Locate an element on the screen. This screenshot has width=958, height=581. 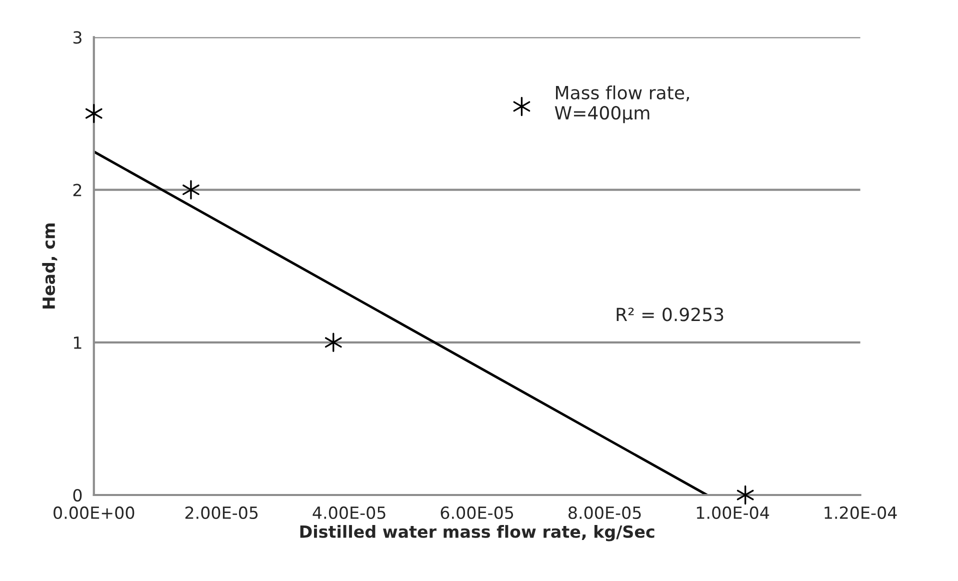
y-tick-label: 3 is located at coordinates (77, 37).